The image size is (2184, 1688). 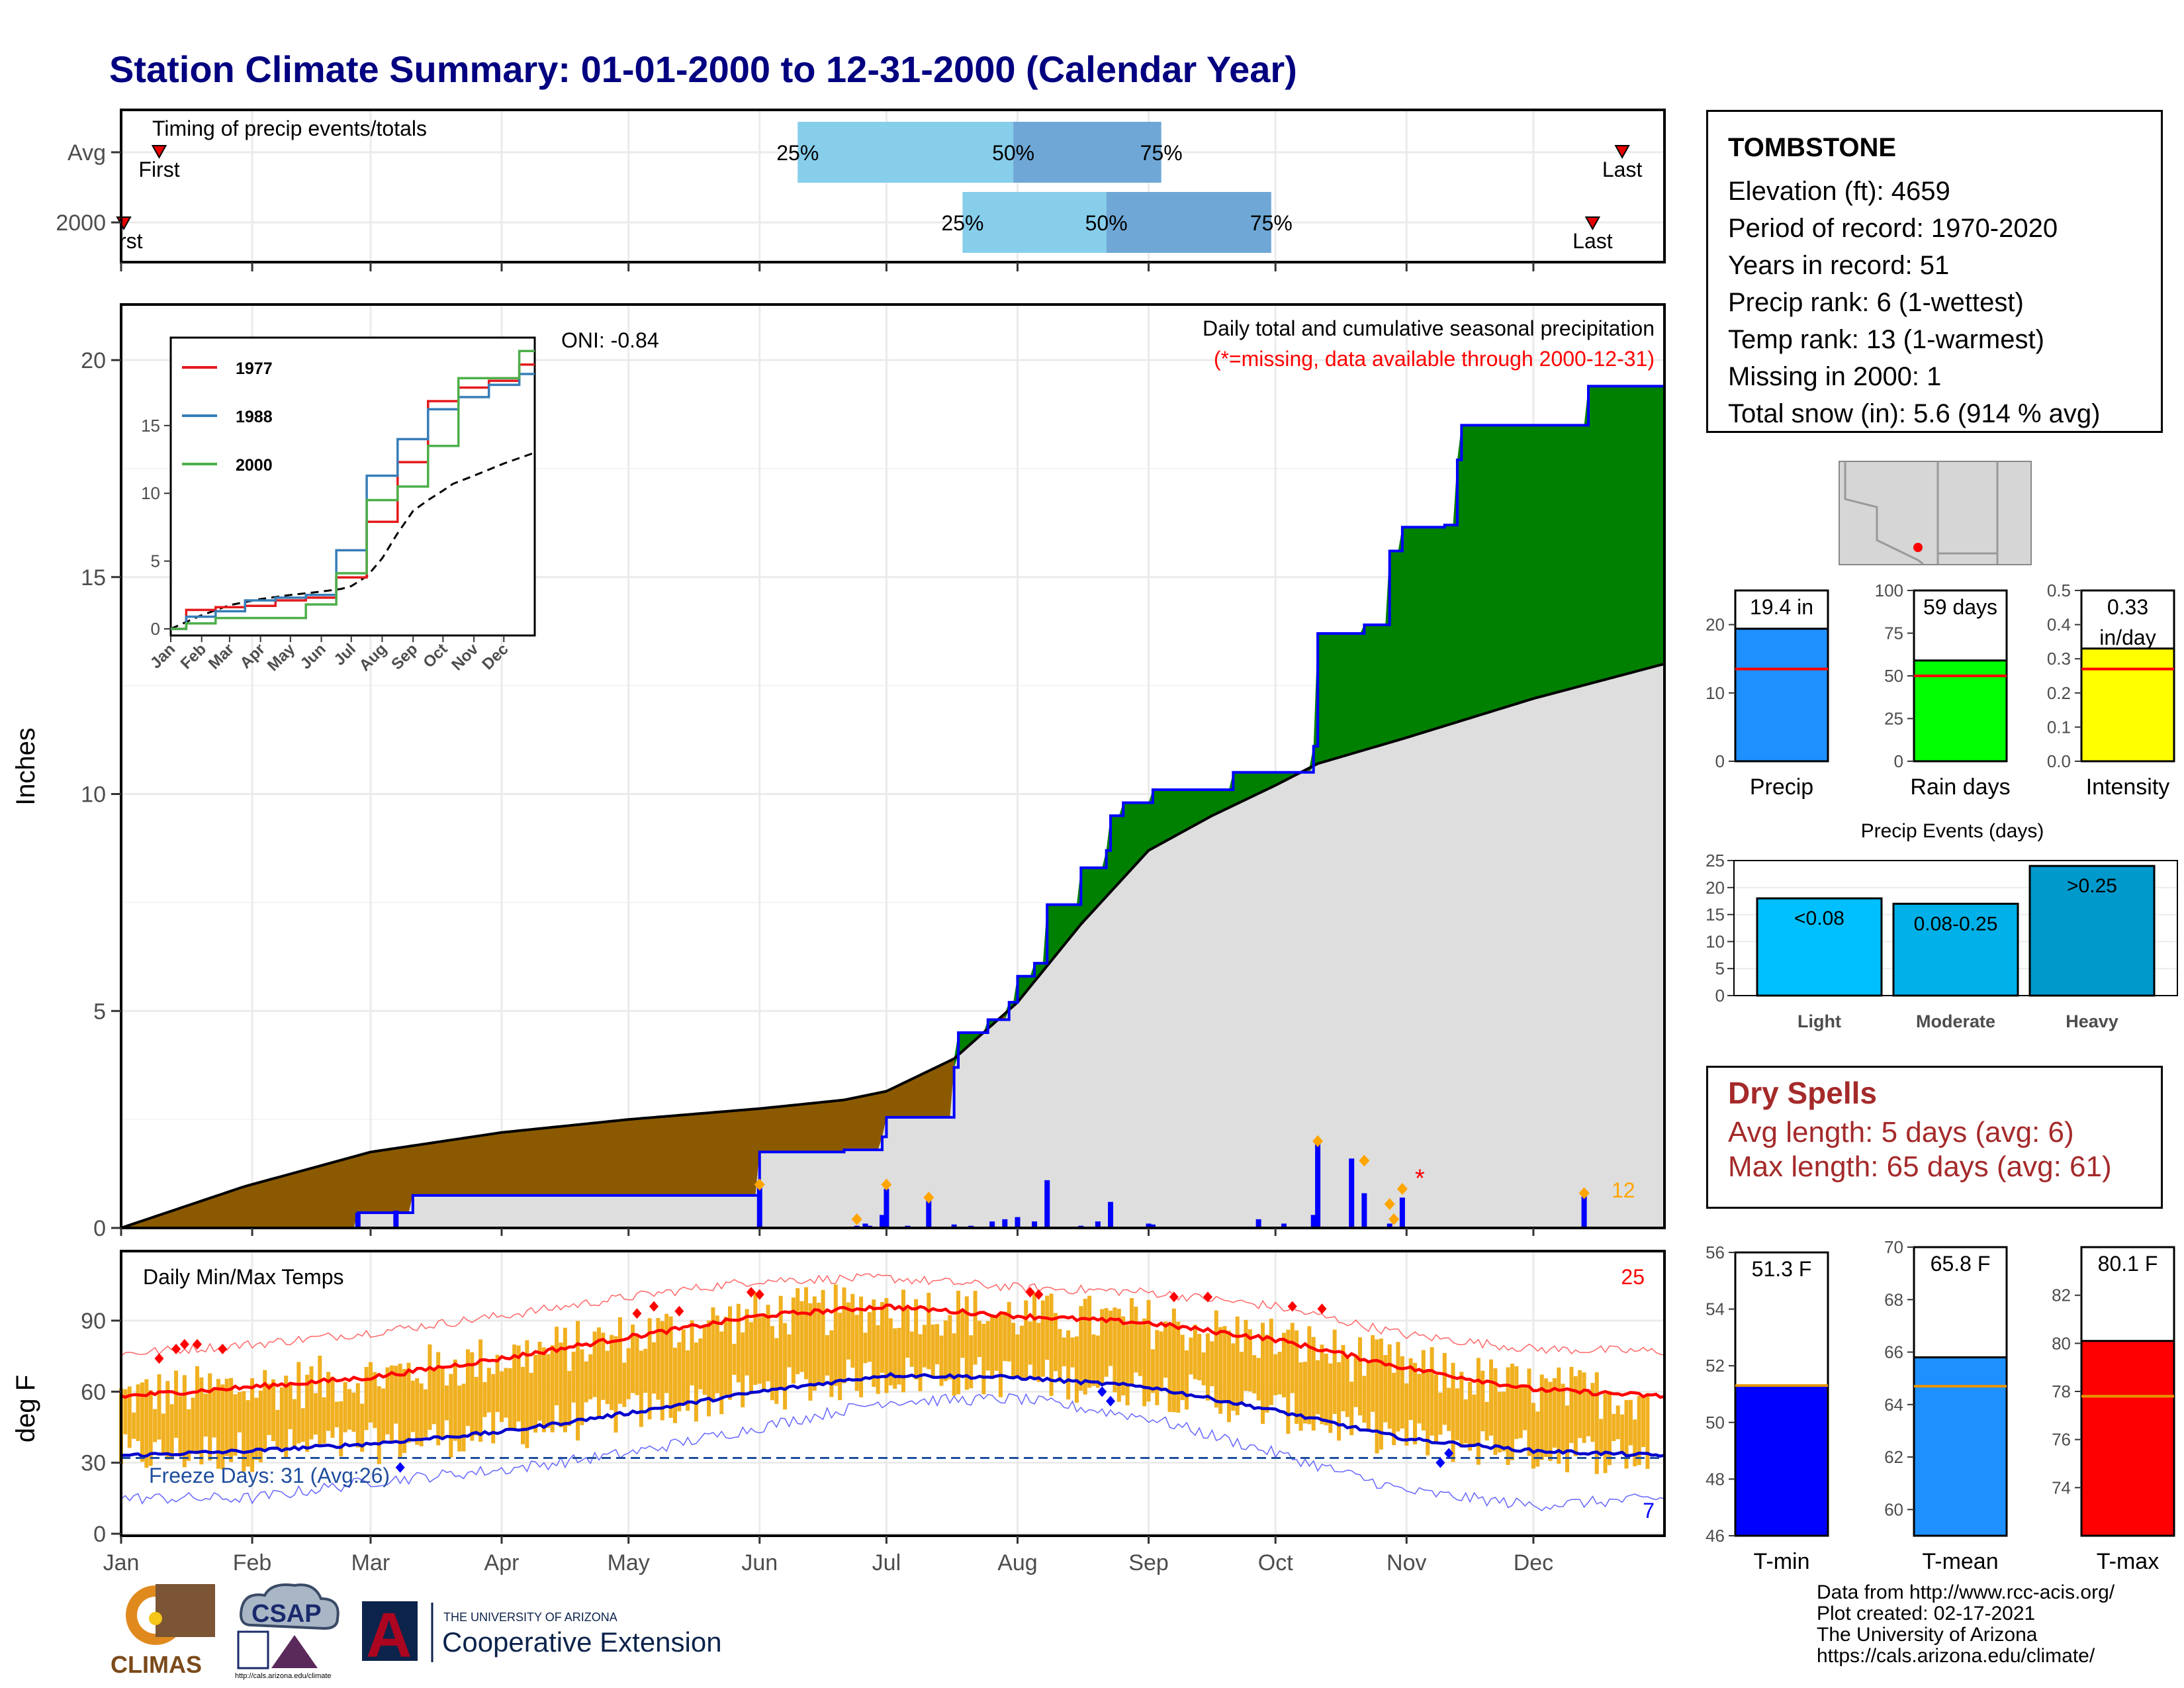 What do you see at coordinates (2092, 1021) in the screenshot?
I see `events-category-label: Heavy` at bounding box center [2092, 1021].